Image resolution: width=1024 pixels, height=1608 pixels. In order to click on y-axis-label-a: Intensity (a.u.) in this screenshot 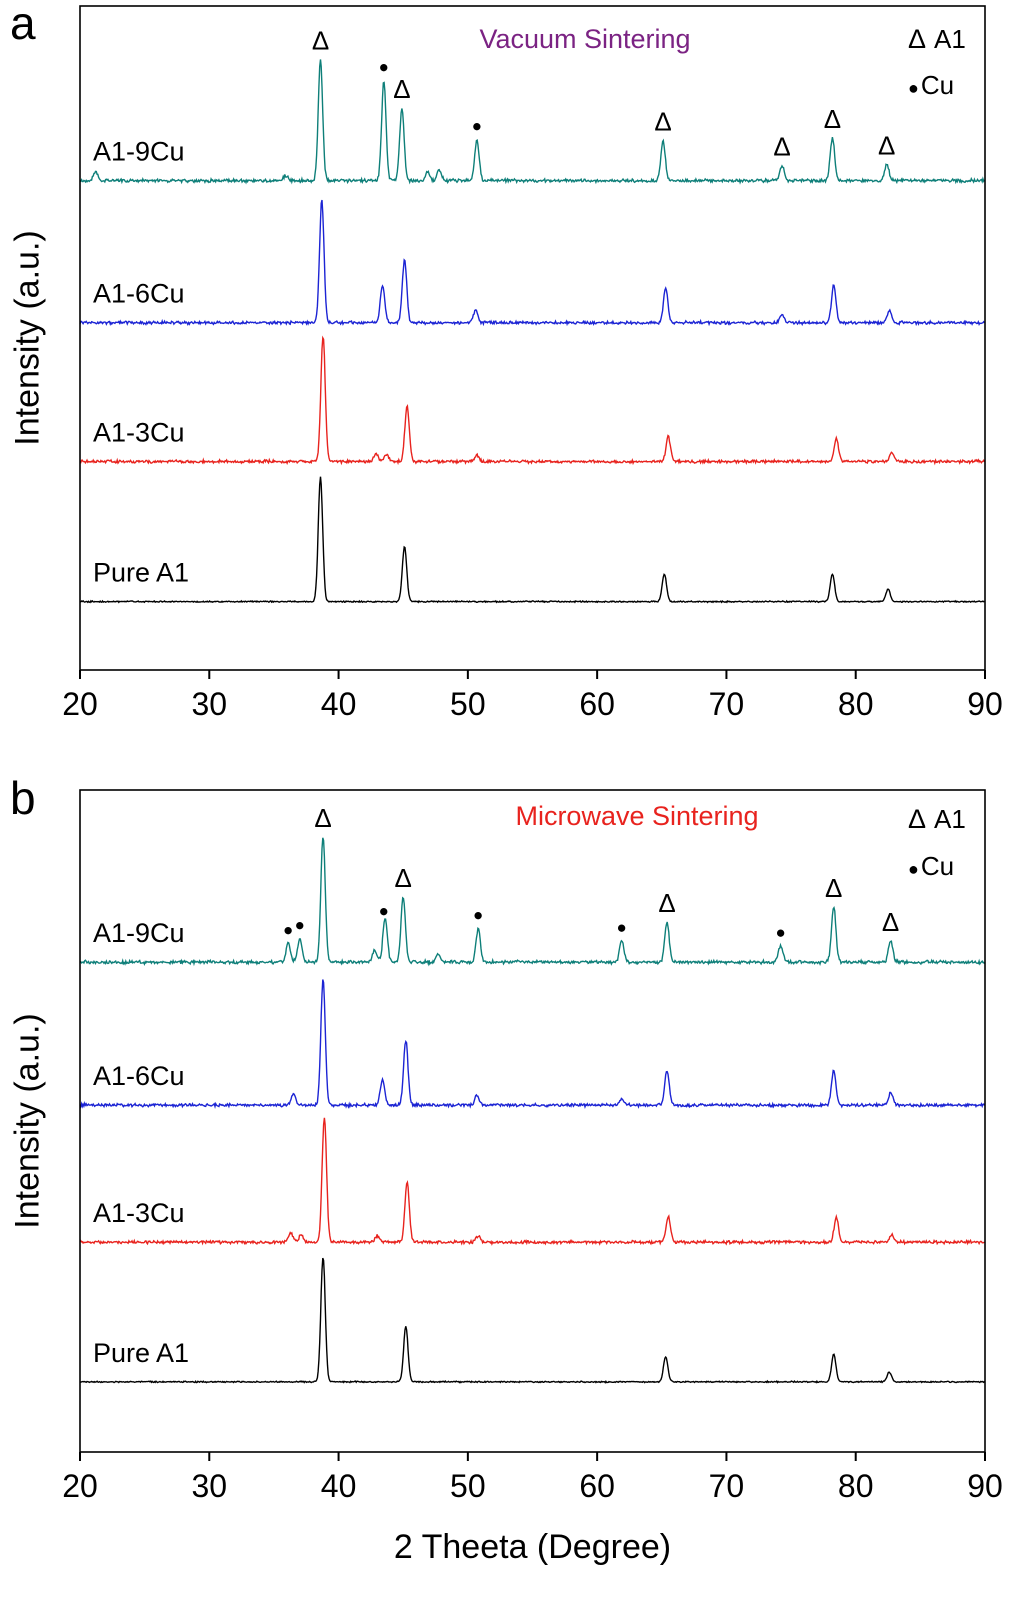, I will do `click(27, 338)`.